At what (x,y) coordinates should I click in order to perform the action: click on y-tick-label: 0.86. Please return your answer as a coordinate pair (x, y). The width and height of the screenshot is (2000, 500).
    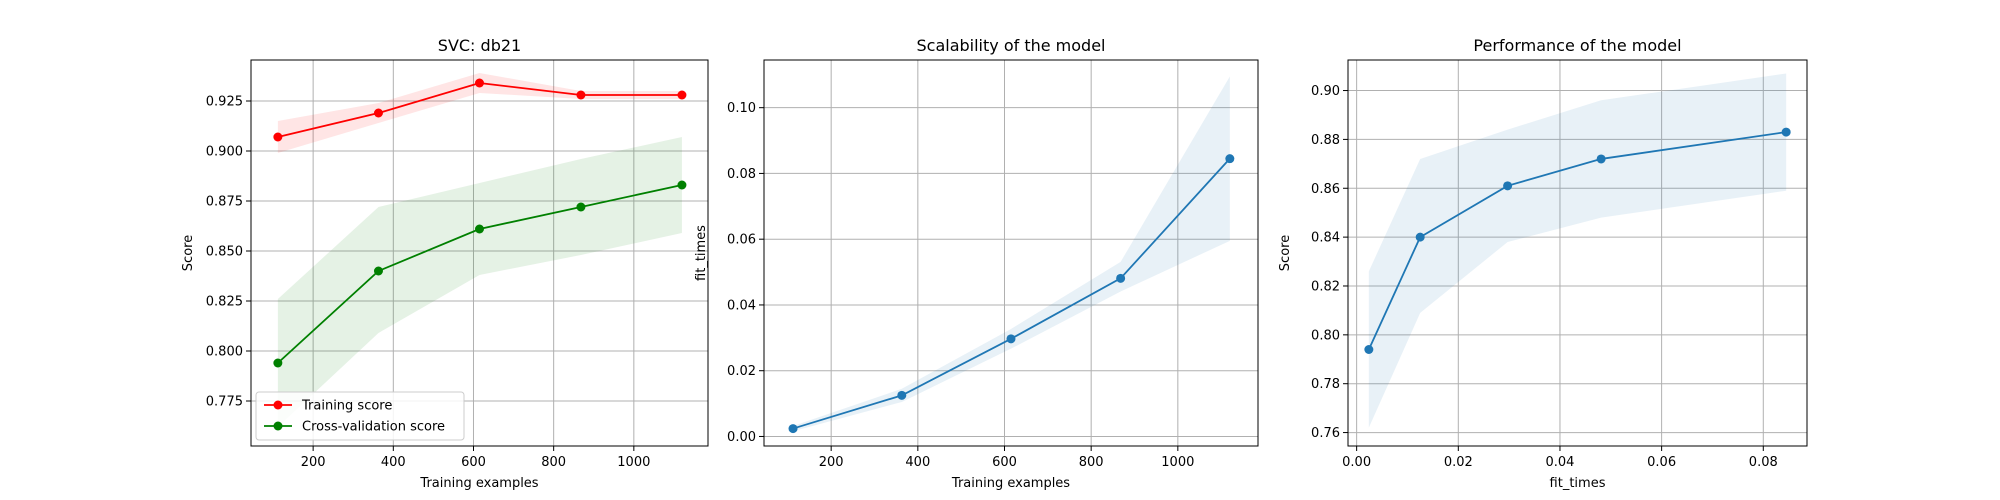
    Looking at the image, I should click on (1325, 189).